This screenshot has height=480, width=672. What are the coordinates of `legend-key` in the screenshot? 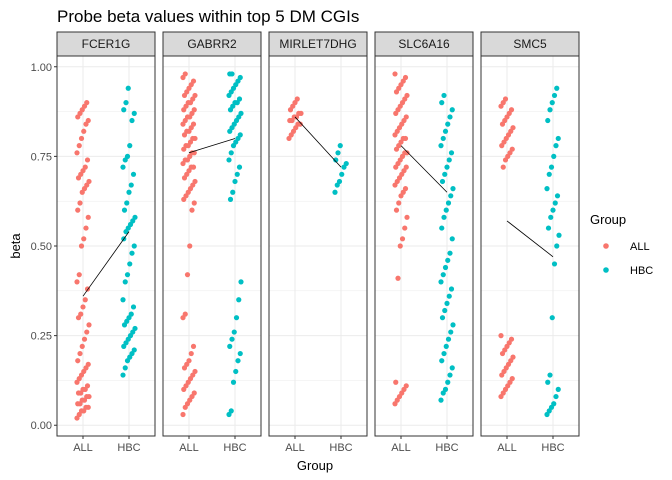 It's located at (606, 246).